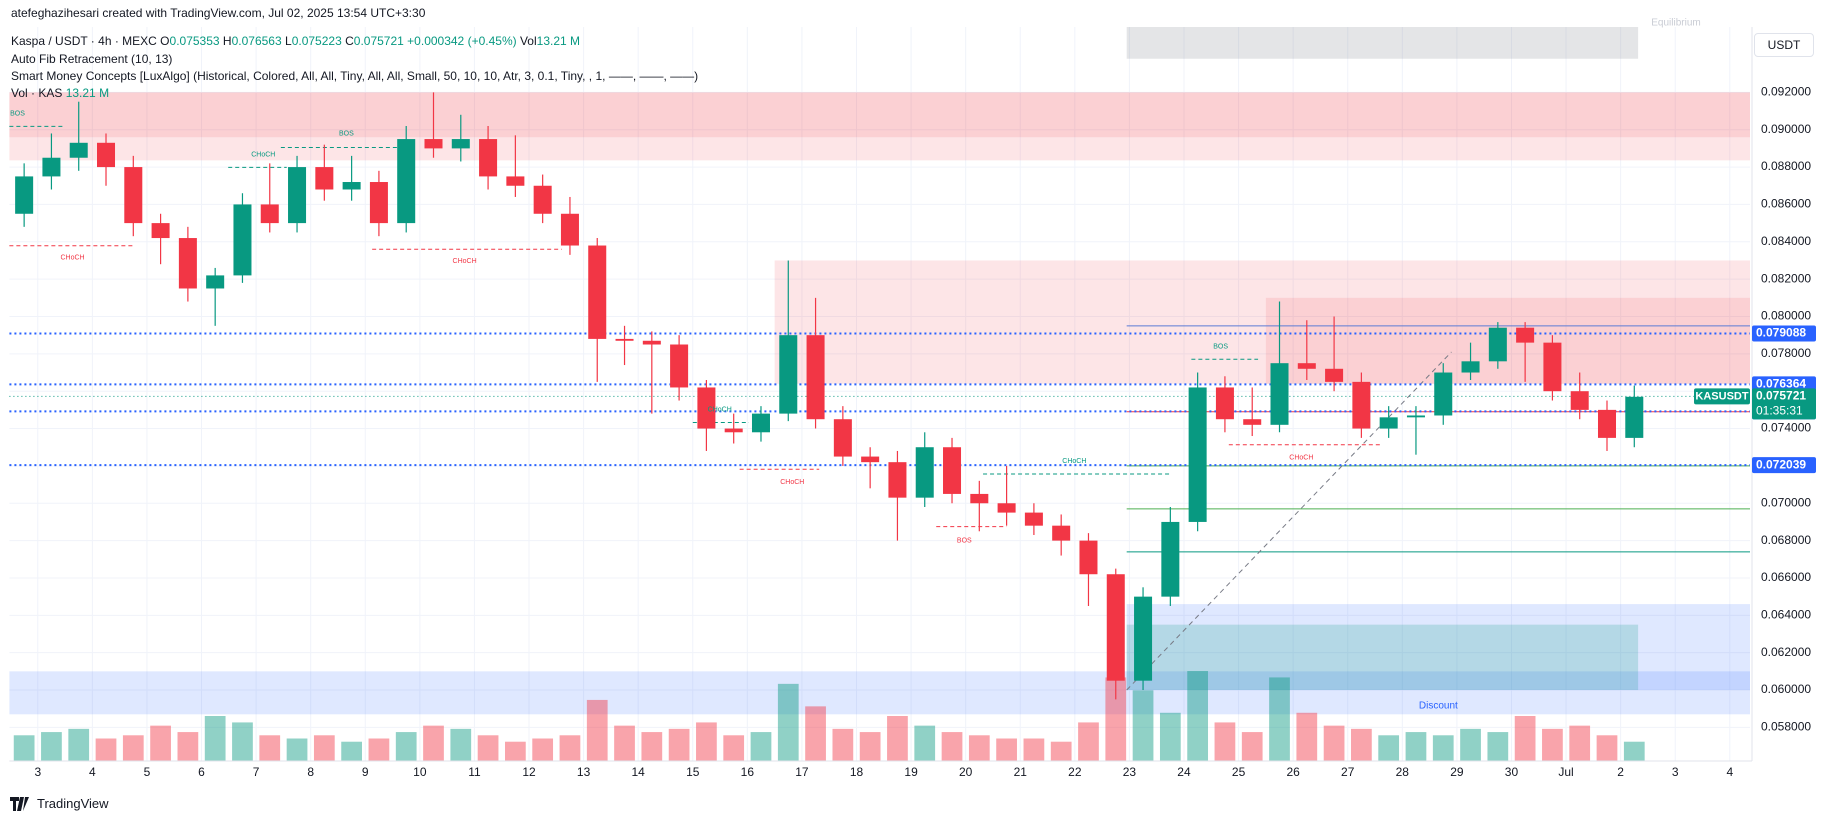 The image size is (1835, 822). What do you see at coordinates (1512, 772) in the screenshot?
I see `x-tick-label: 30` at bounding box center [1512, 772].